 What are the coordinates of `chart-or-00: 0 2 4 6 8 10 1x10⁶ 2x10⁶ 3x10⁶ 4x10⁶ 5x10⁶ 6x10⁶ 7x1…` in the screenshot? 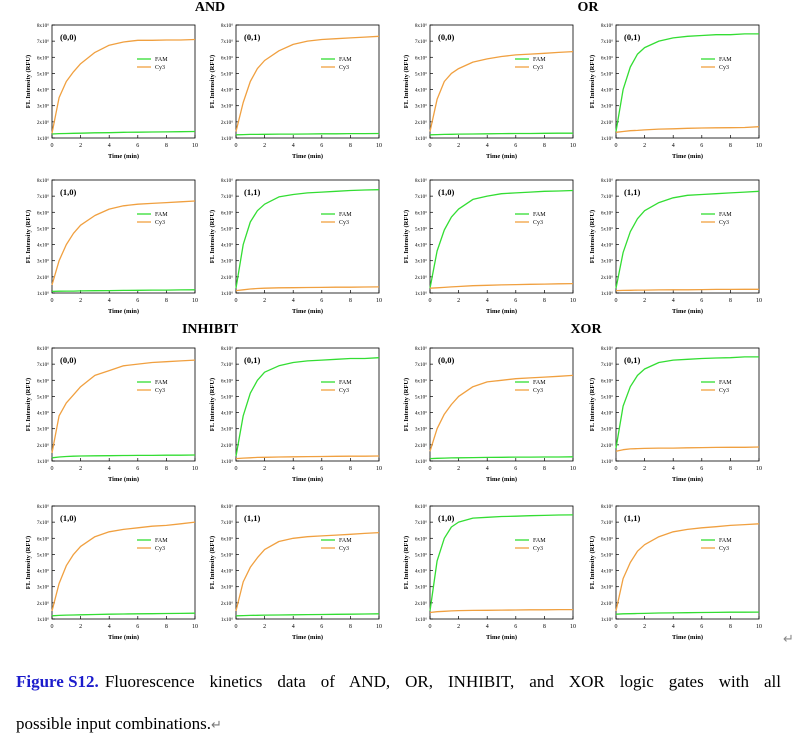 It's located at (489, 91).